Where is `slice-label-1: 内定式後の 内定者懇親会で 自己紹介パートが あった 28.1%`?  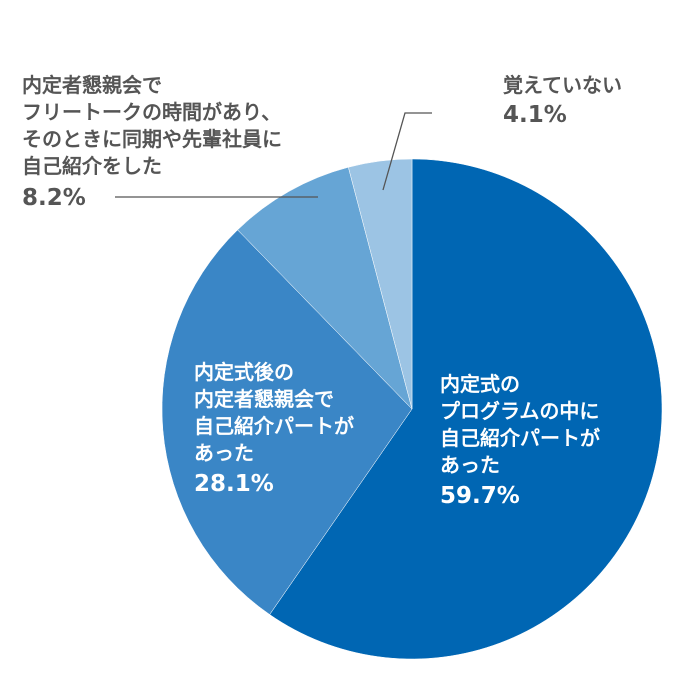 slice-label-1: 内定式後の 内定者懇親会で 自己紹介パートが あった 28.1% is located at coordinates (277, 428).